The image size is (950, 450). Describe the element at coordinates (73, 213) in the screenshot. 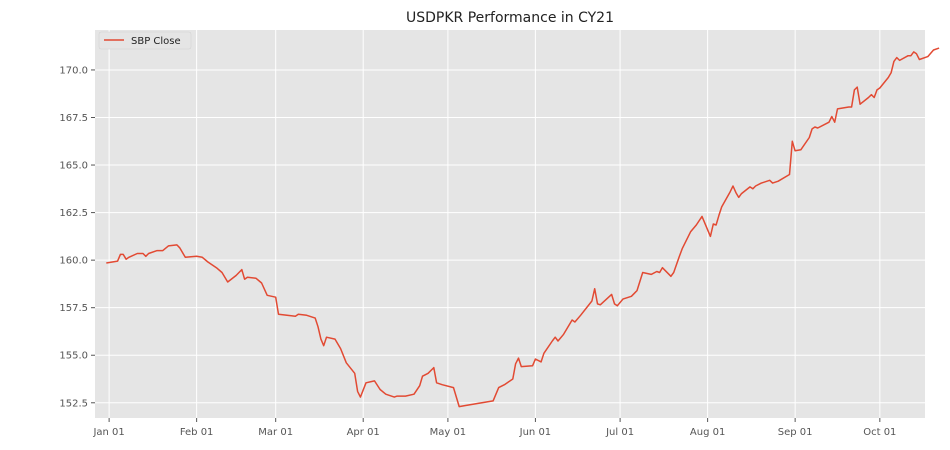

I see `y-tick-label: 162.5` at that location.